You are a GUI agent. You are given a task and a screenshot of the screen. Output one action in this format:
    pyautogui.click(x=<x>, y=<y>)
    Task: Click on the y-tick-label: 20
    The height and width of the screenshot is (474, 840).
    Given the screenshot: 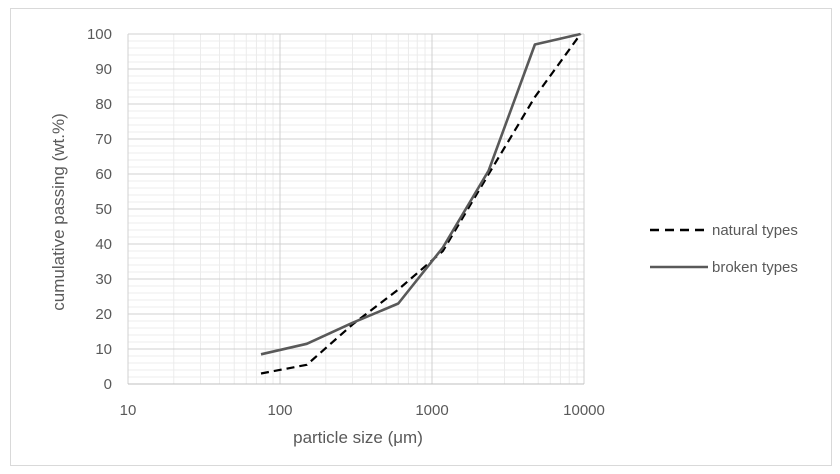 What is the action you would take?
    pyautogui.click(x=103, y=314)
    